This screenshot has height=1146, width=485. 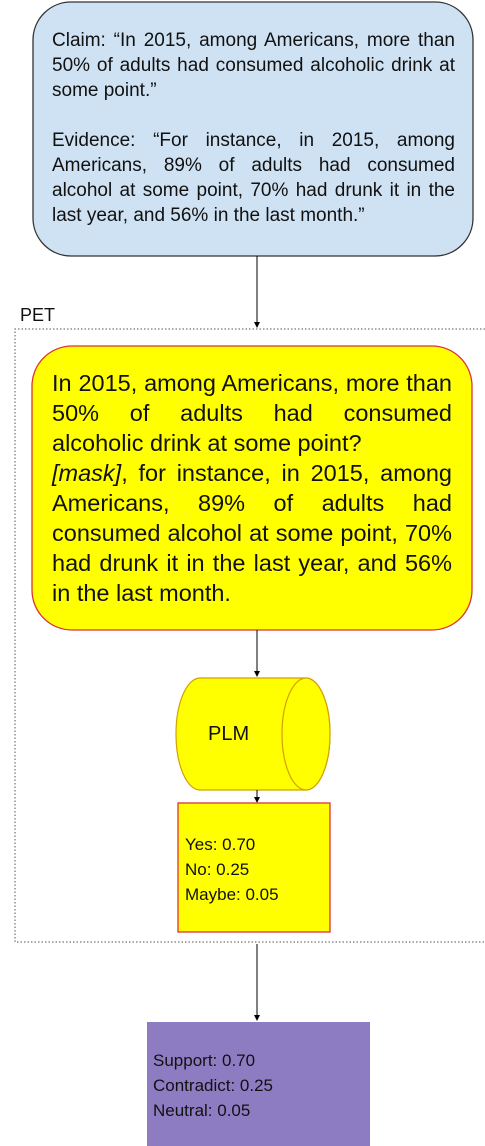 I want to click on output-line: Yes: 0.70, so click(x=220, y=844).